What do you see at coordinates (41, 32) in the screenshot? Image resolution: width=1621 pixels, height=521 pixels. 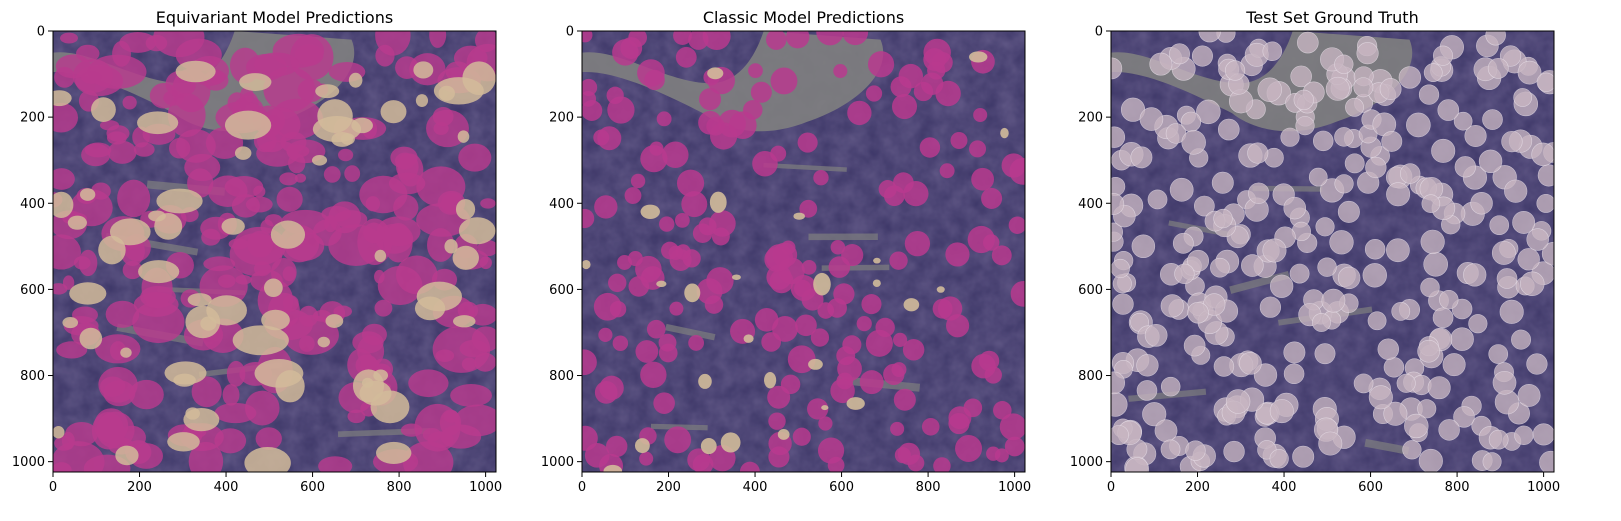 I see `y-tick-label: 0` at bounding box center [41, 32].